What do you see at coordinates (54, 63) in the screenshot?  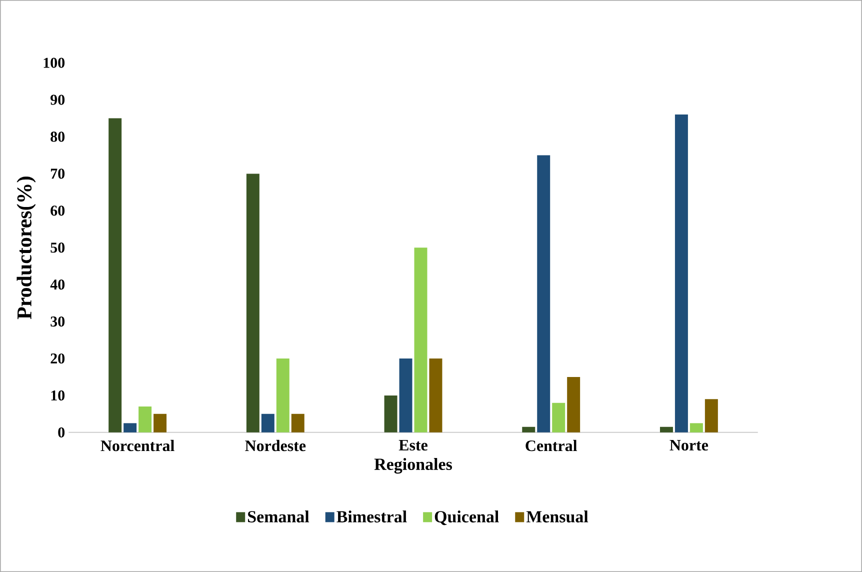 I see `y-tick-label: 100` at bounding box center [54, 63].